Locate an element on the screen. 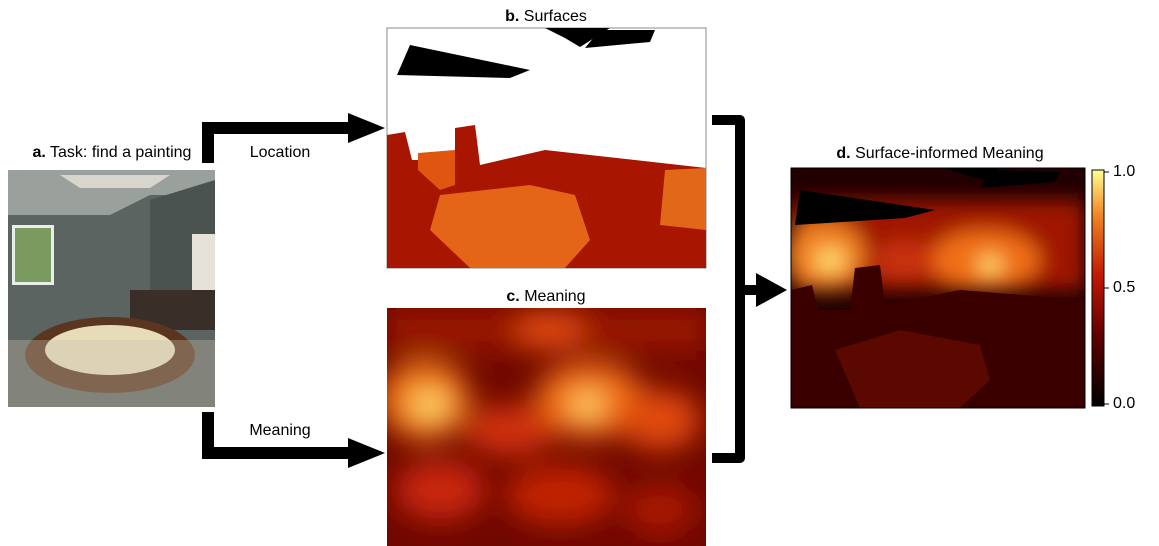 Image resolution: width=1159 pixels, height=546 pixels. colorbar is located at coordinates (1098, 288).